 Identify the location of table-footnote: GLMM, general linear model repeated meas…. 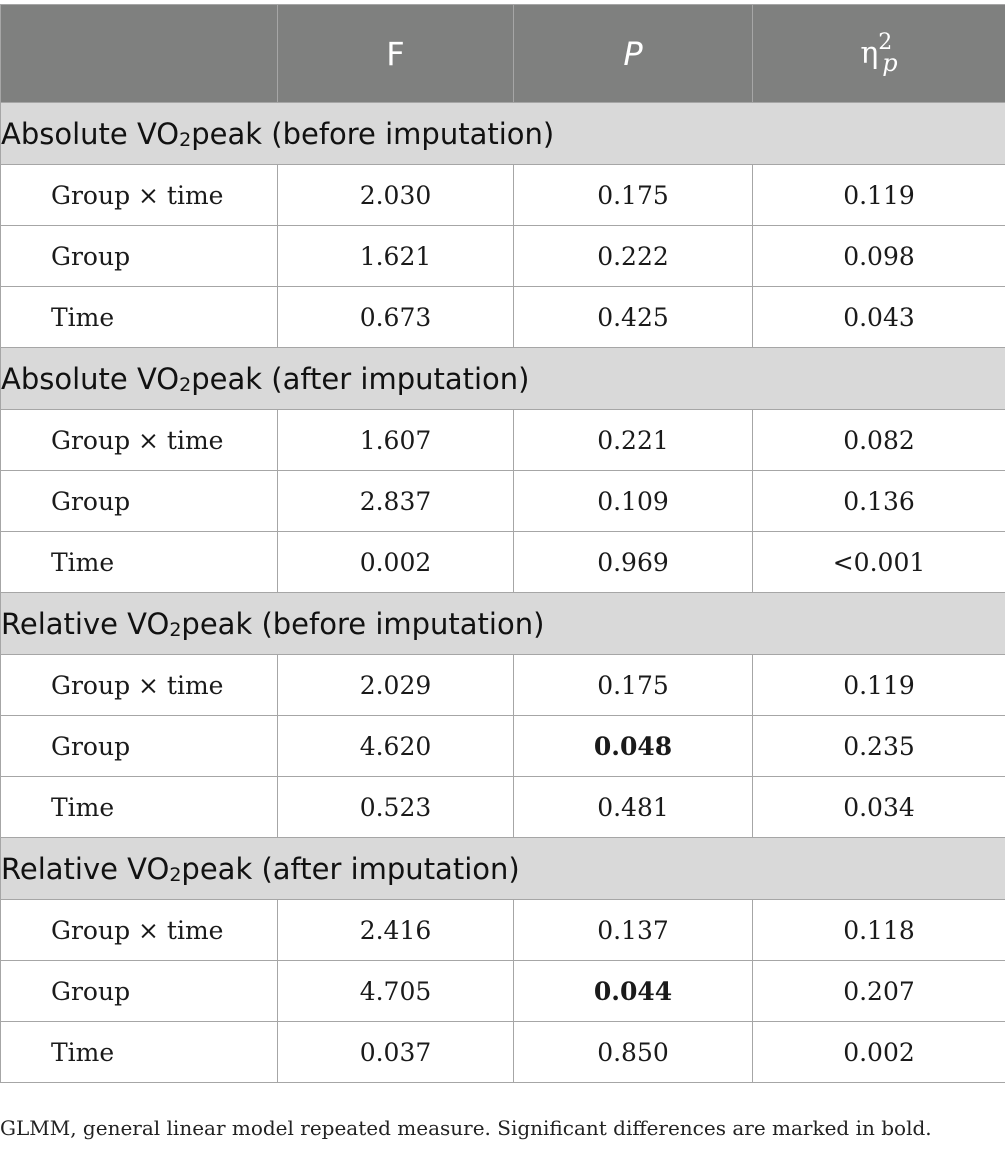
(466, 1128).